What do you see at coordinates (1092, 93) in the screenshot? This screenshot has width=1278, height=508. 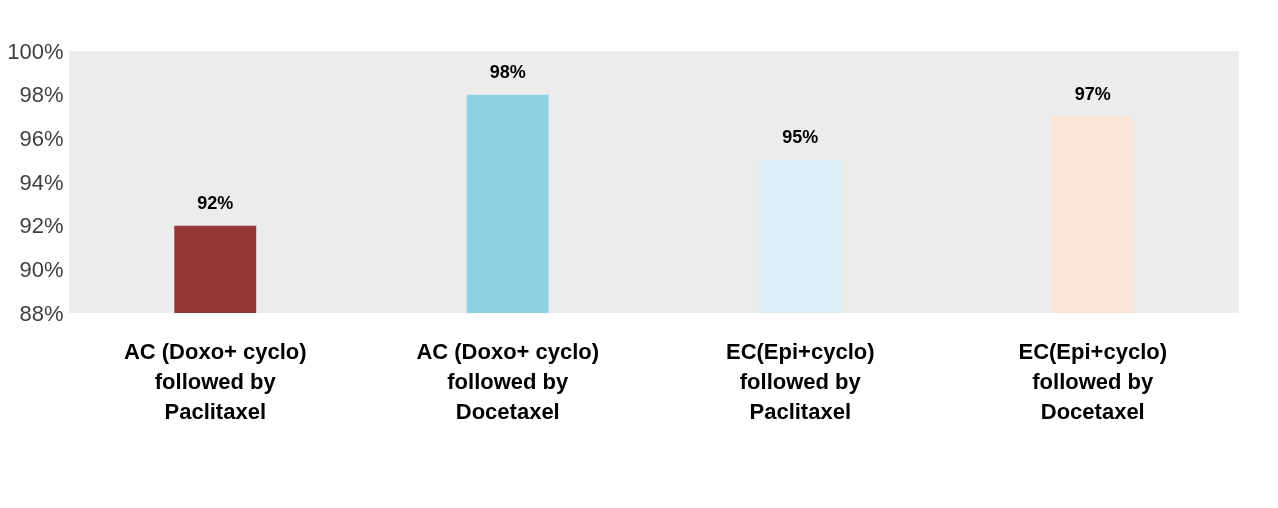 I see `data-label: 97%` at bounding box center [1092, 93].